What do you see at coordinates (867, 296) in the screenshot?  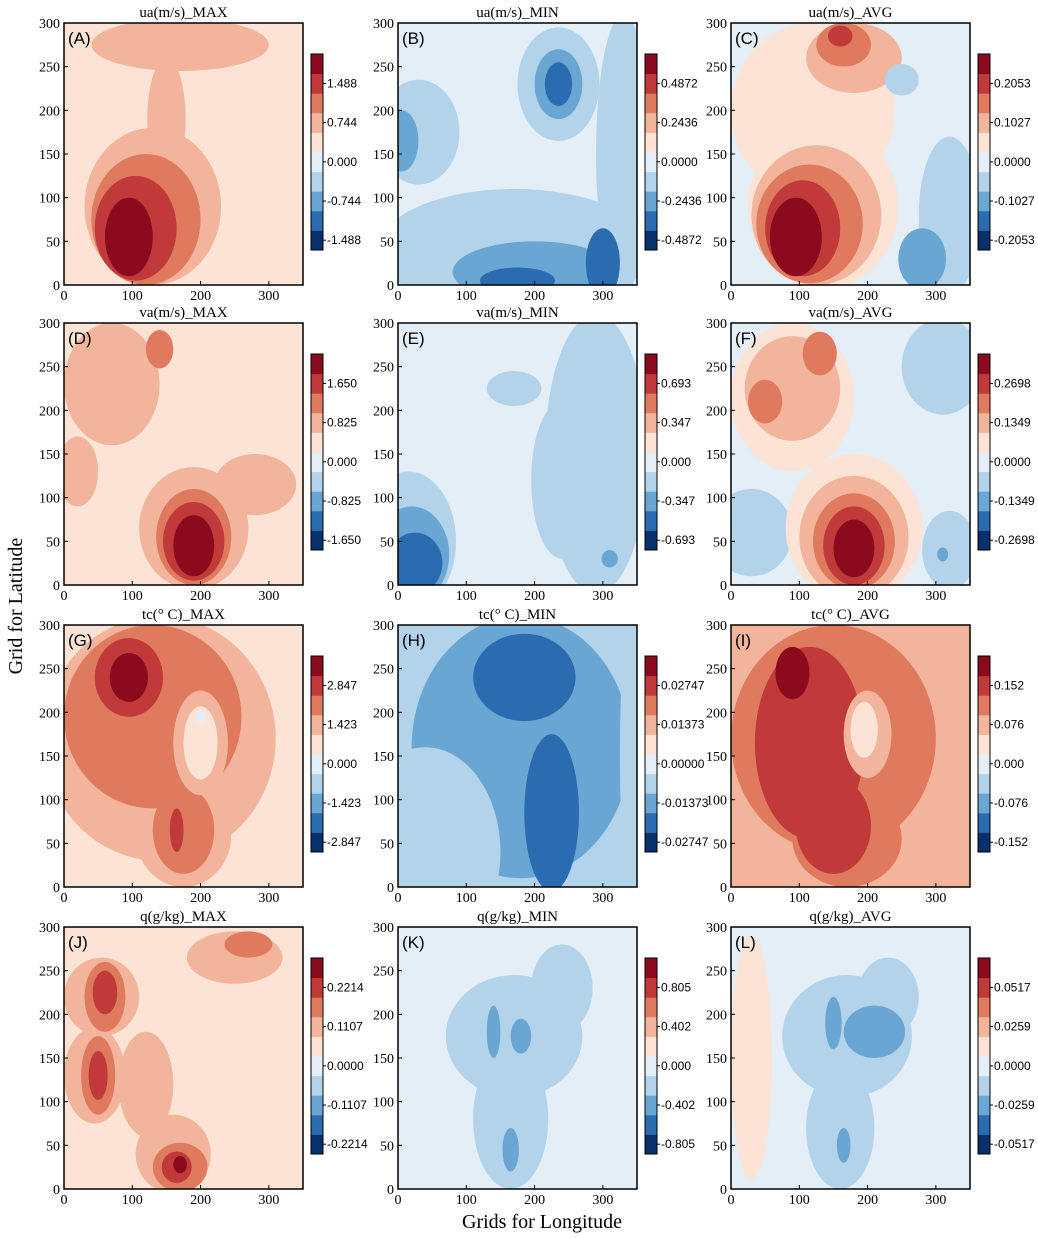 I see `x-tick-label: 200` at bounding box center [867, 296].